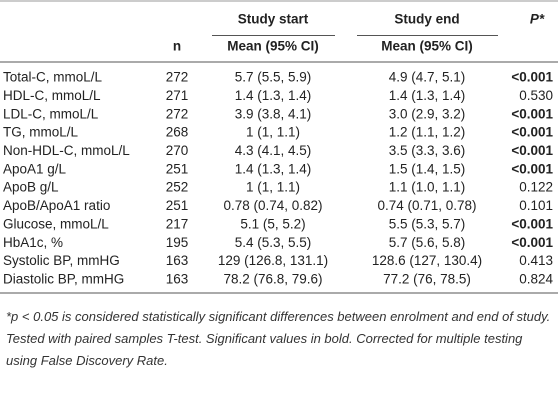  Describe the element at coordinates (536, 260) in the screenshot. I see `cell-p: 0.413` at that location.